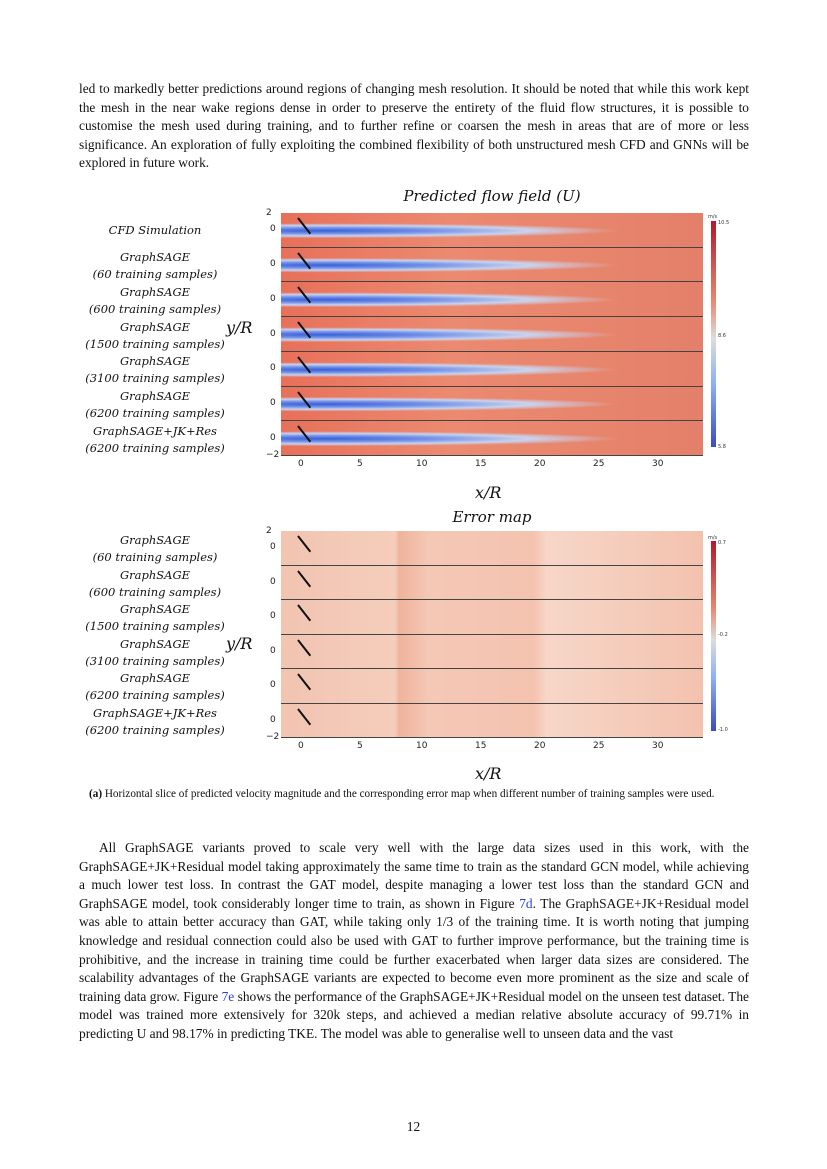 The image size is (827, 1169). I want to click on colorbar-min: 5.8, so click(722, 447).